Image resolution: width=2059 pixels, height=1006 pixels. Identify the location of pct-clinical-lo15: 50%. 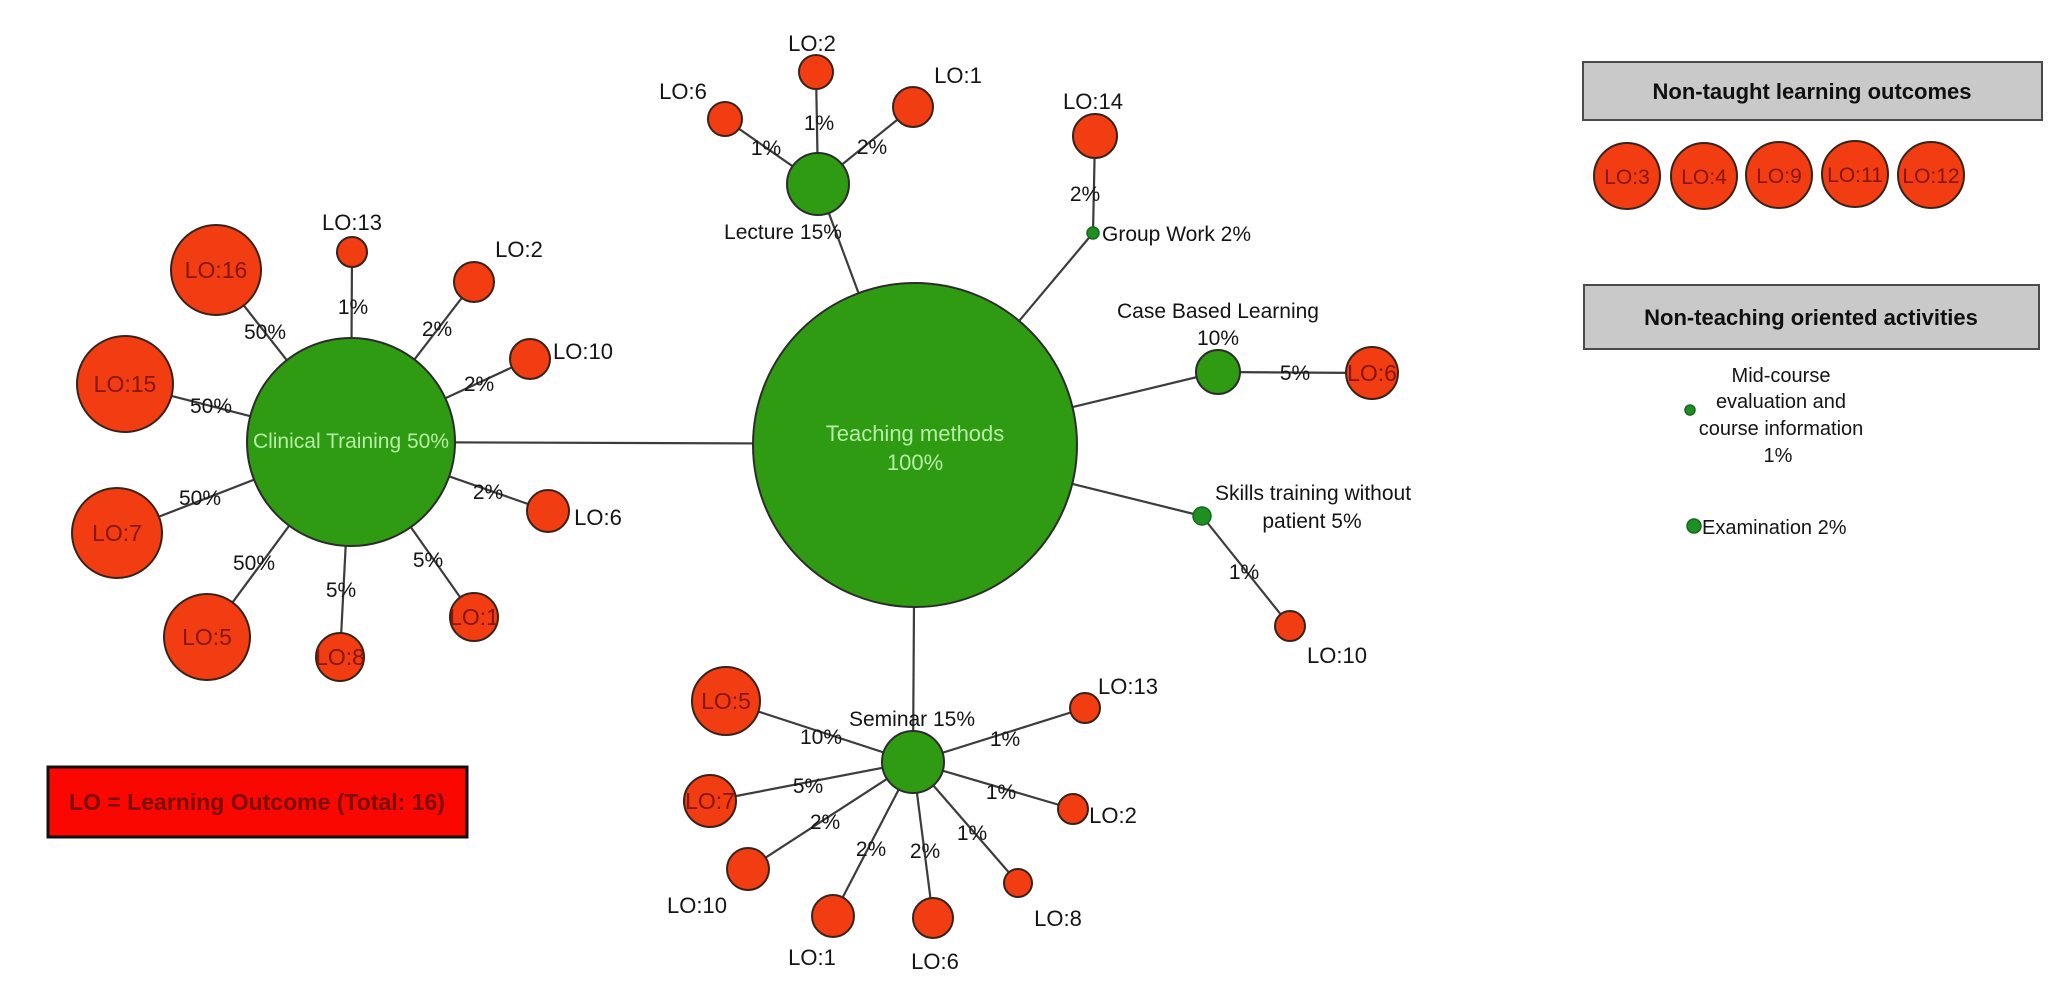
(211, 406).